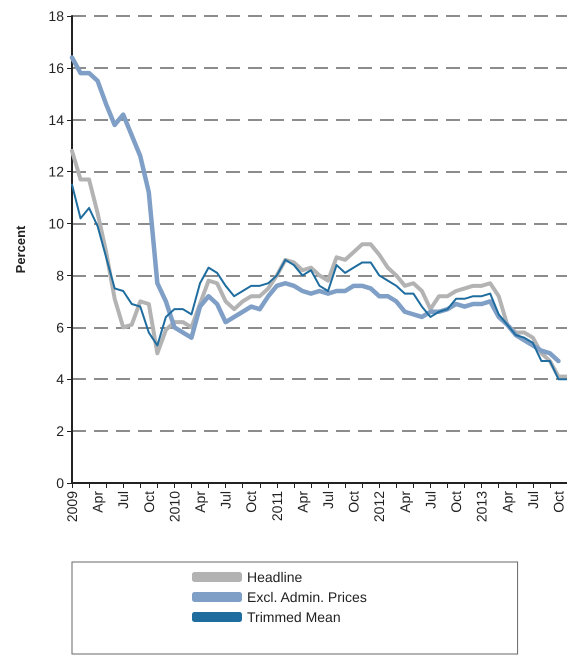 This screenshot has height=655, width=567. I want to click on legend-label: Trimmed Mean, so click(294, 617).